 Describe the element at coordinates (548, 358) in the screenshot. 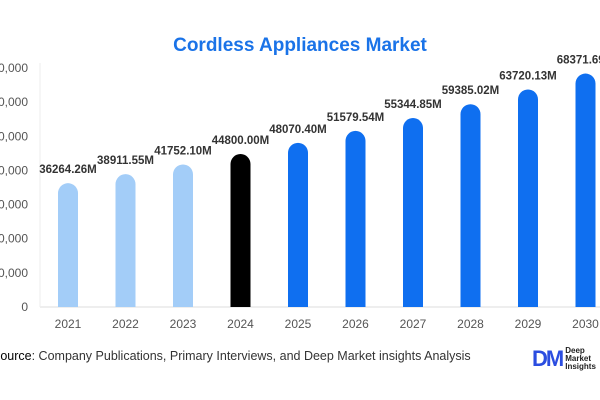

I see `logo-mark: DM` at that location.